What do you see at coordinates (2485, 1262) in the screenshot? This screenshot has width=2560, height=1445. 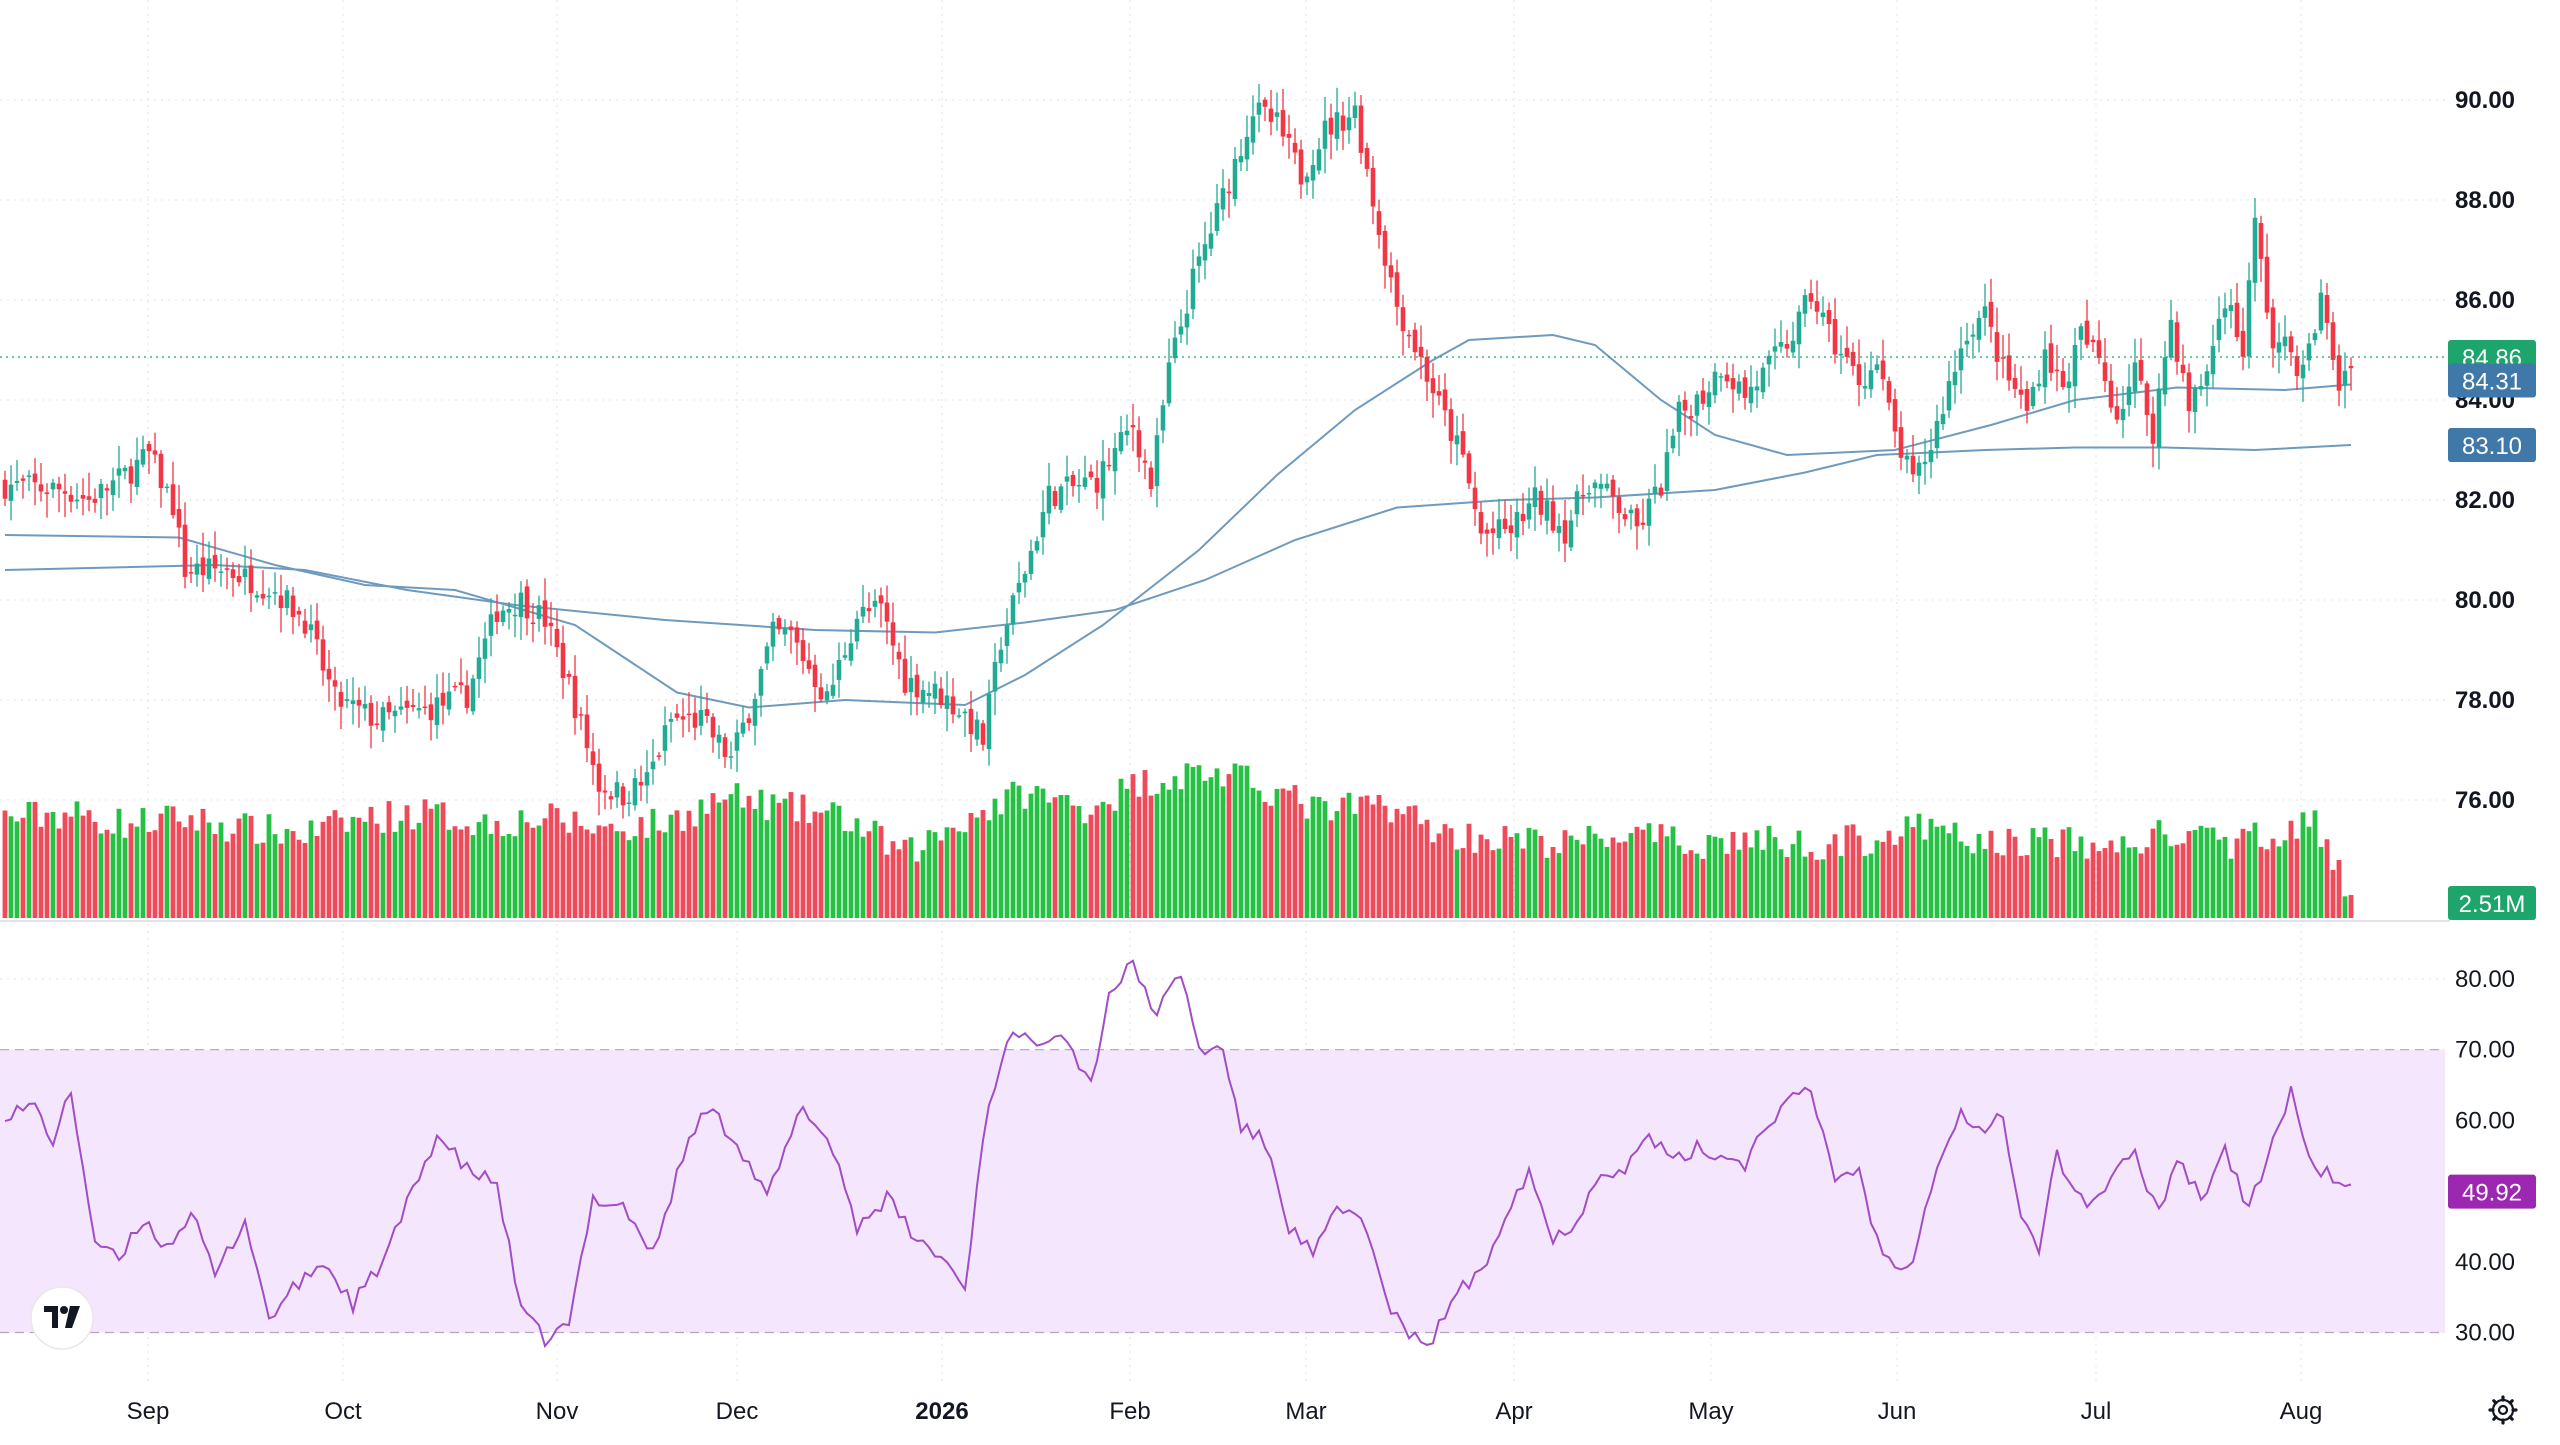 I see `rsi-tick-label: 40.00` at bounding box center [2485, 1262].